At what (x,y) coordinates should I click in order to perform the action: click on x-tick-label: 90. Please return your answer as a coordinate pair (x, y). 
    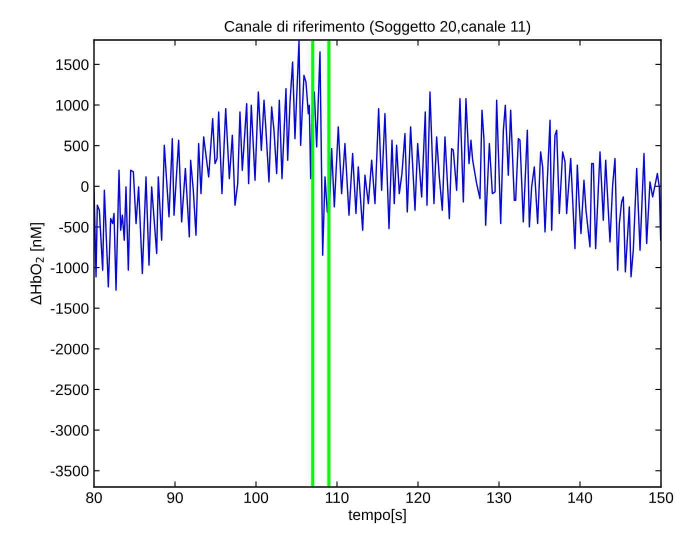
    Looking at the image, I should click on (175, 498).